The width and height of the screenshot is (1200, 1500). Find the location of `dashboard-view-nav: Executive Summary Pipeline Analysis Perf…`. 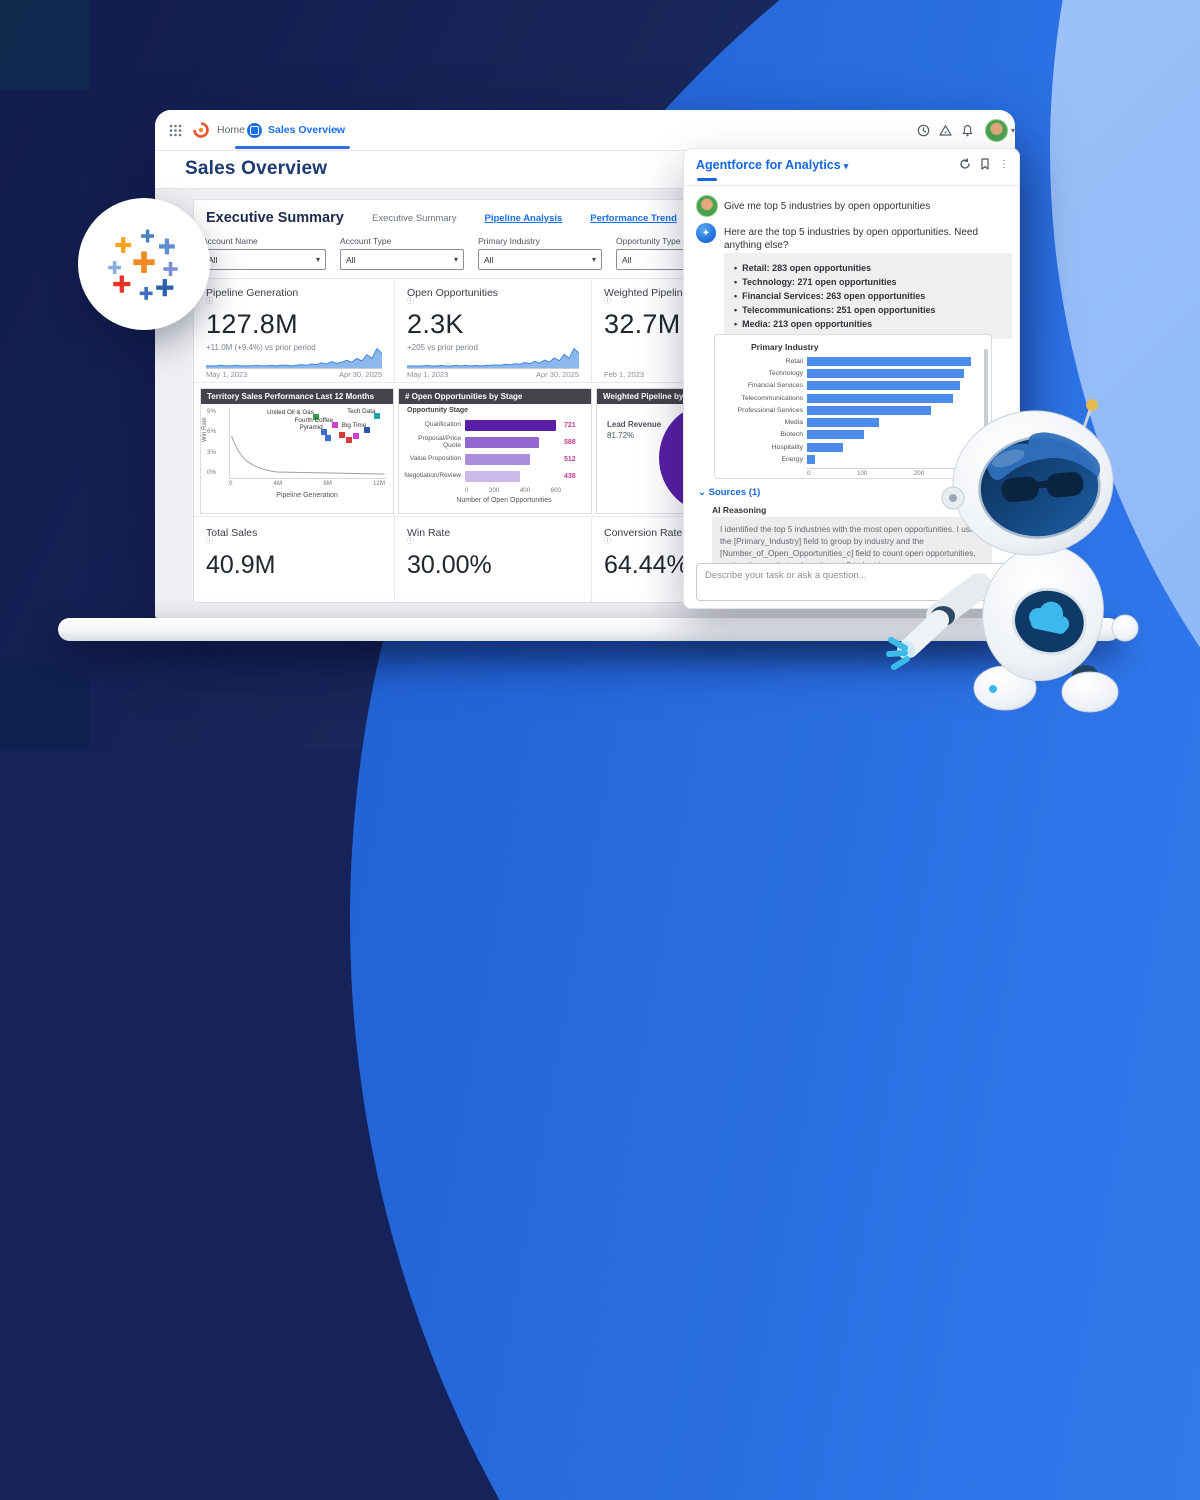

dashboard-view-nav: Executive Summary Pipeline Analysis Perf… is located at coordinates (524, 218).